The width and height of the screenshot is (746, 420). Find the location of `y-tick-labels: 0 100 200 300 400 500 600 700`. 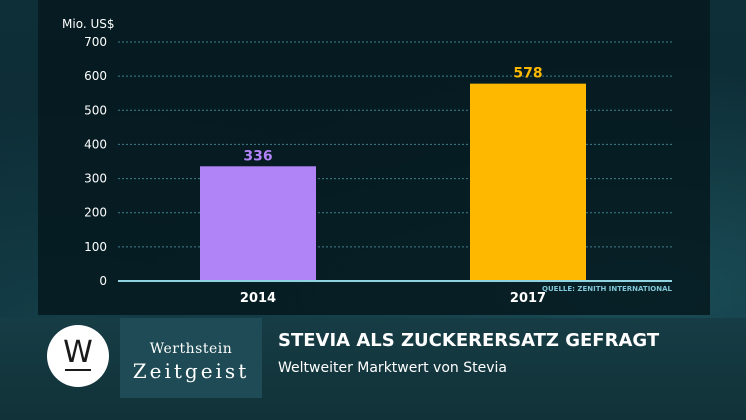

y-tick-labels: 0 100 200 300 400 500 600 700 is located at coordinates (95, 161).